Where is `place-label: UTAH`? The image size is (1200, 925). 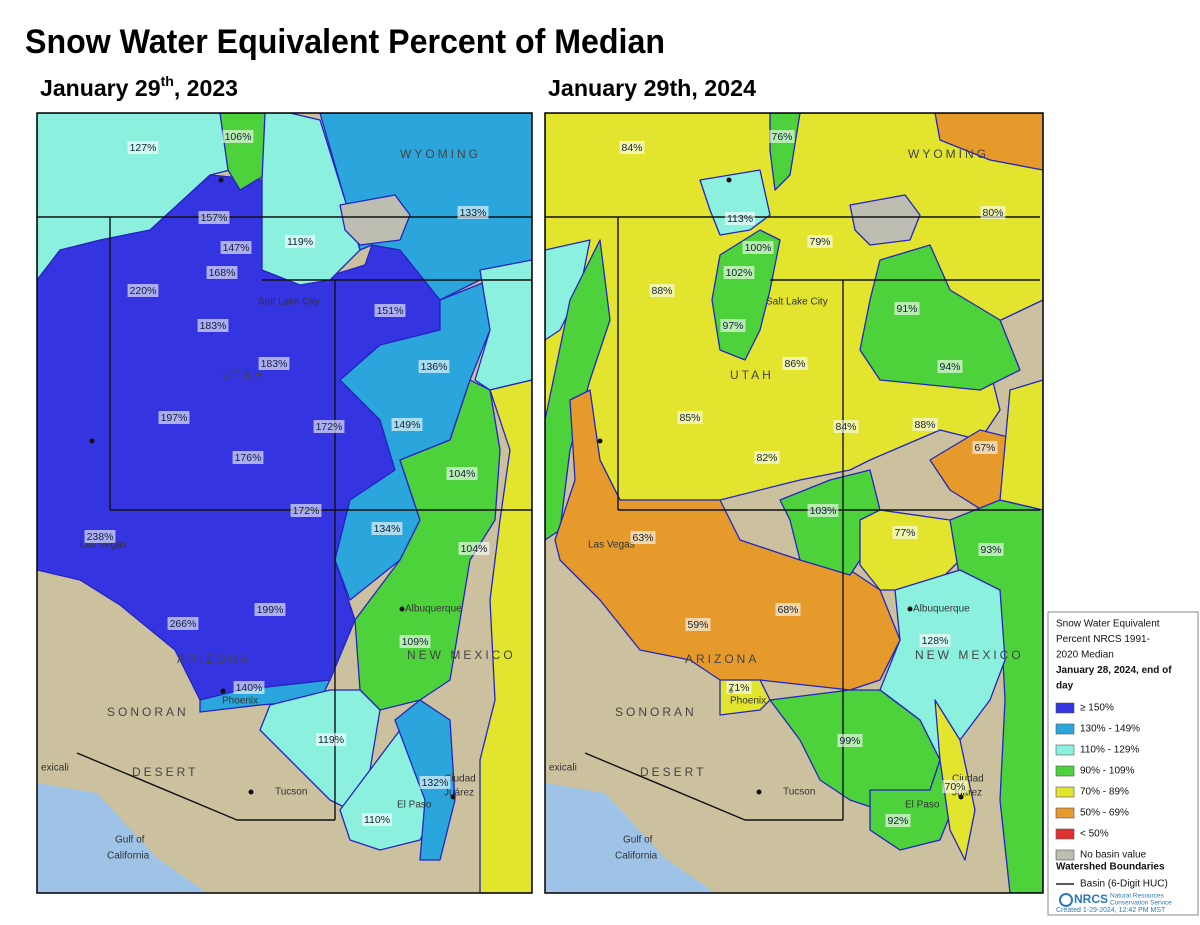 place-label: UTAH is located at coordinates (244, 375).